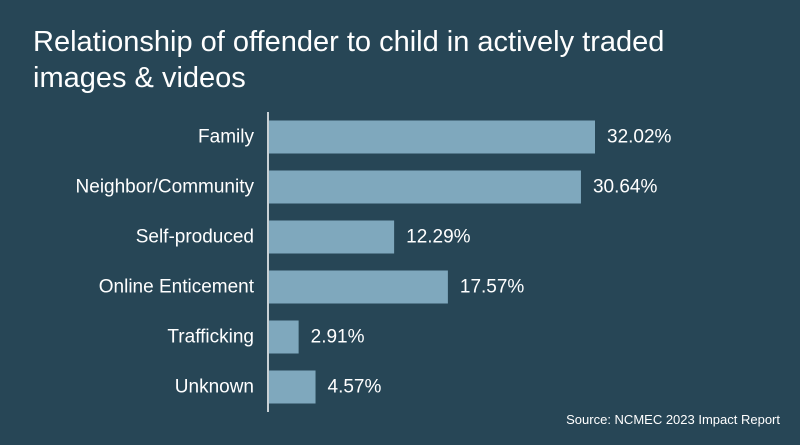 This screenshot has height=445, width=800. What do you see at coordinates (355, 387) in the screenshot?
I see `value-label: 4.57%` at bounding box center [355, 387].